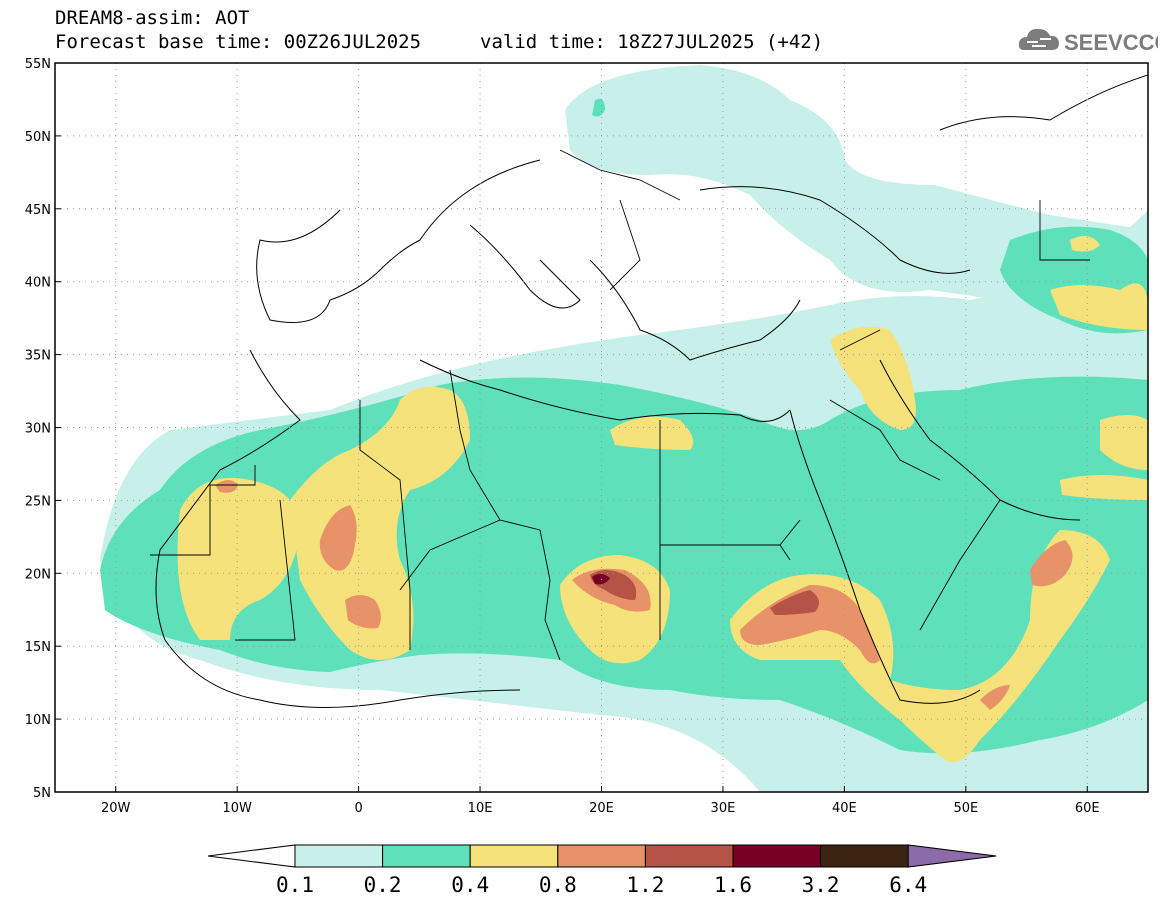 This screenshot has width=1165, height=905. What do you see at coordinates (38, 137) in the screenshot?
I see `lat-tick-label: 50N` at bounding box center [38, 137].